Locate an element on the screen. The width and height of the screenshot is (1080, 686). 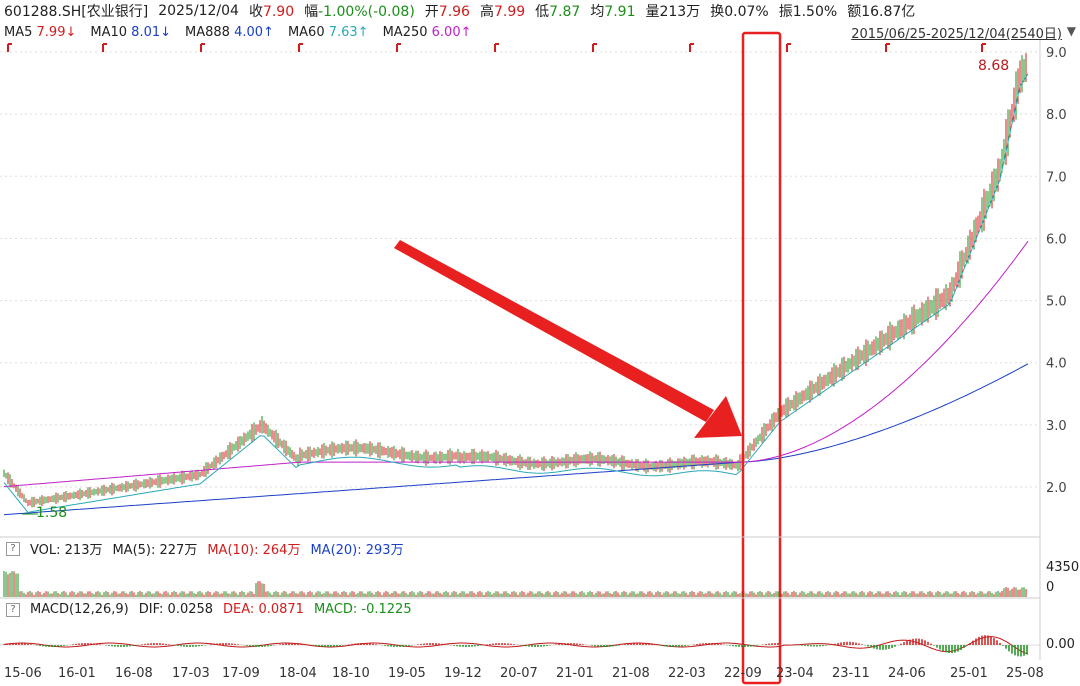
avg-price: 均7.91 is located at coordinates (613, 12).